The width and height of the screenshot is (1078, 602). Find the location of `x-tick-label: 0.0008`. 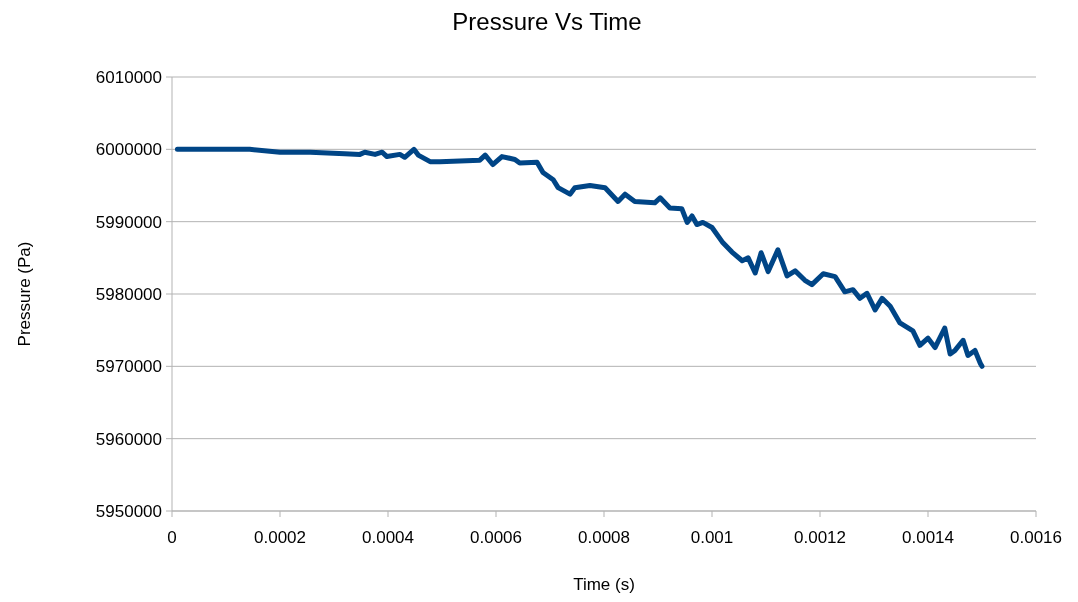

x-tick-label: 0.0008 is located at coordinates (604, 537).